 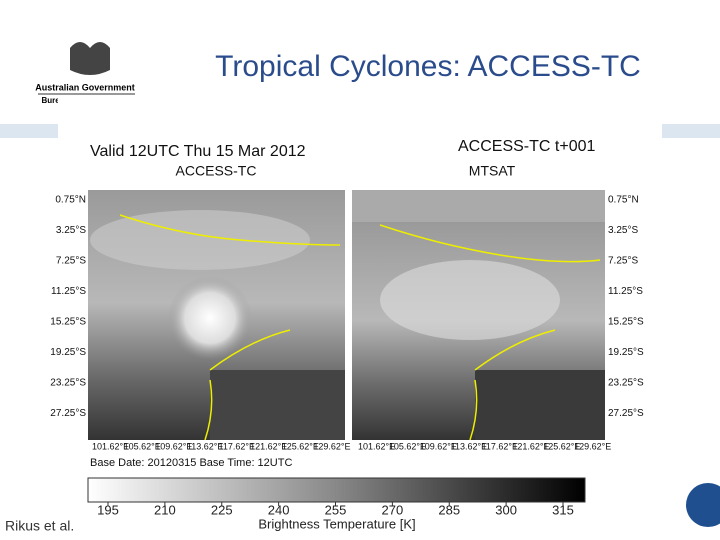 I want to click on csiro-logo: SIRO, so click(x=703, y=505).